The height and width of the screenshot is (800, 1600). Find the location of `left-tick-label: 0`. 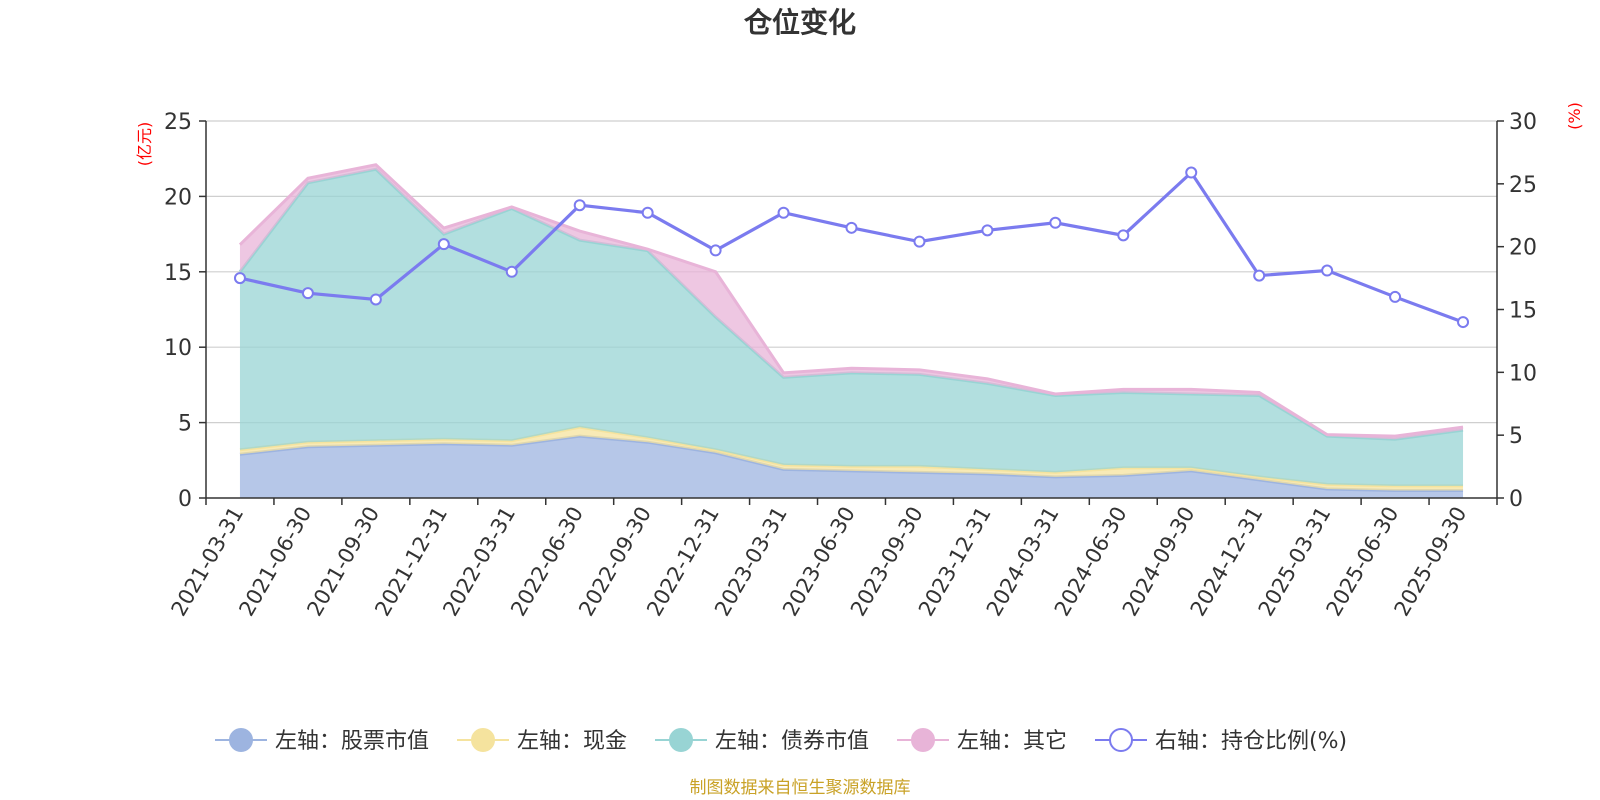

left-tick-label: 0 is located at coordinates (185, 499).